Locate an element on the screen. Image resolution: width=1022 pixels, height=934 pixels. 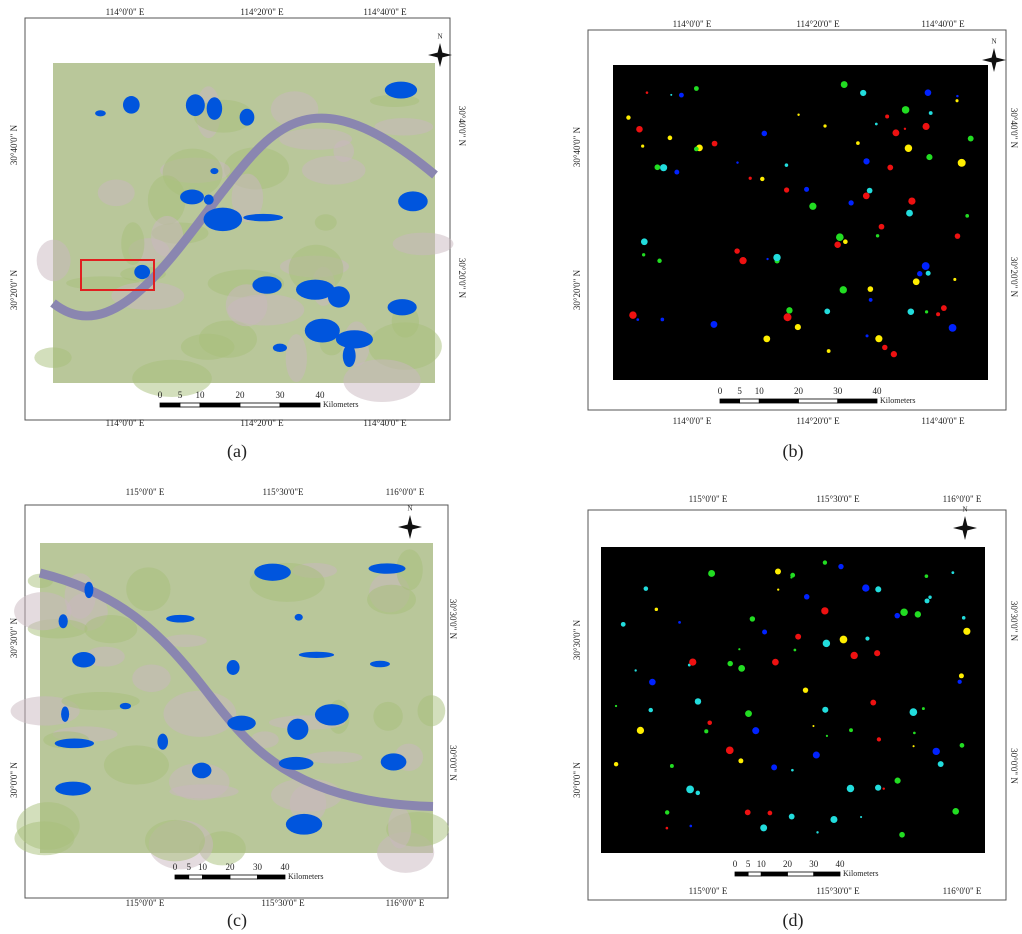
panel-label: (d) is located at coordinates (793, 920).